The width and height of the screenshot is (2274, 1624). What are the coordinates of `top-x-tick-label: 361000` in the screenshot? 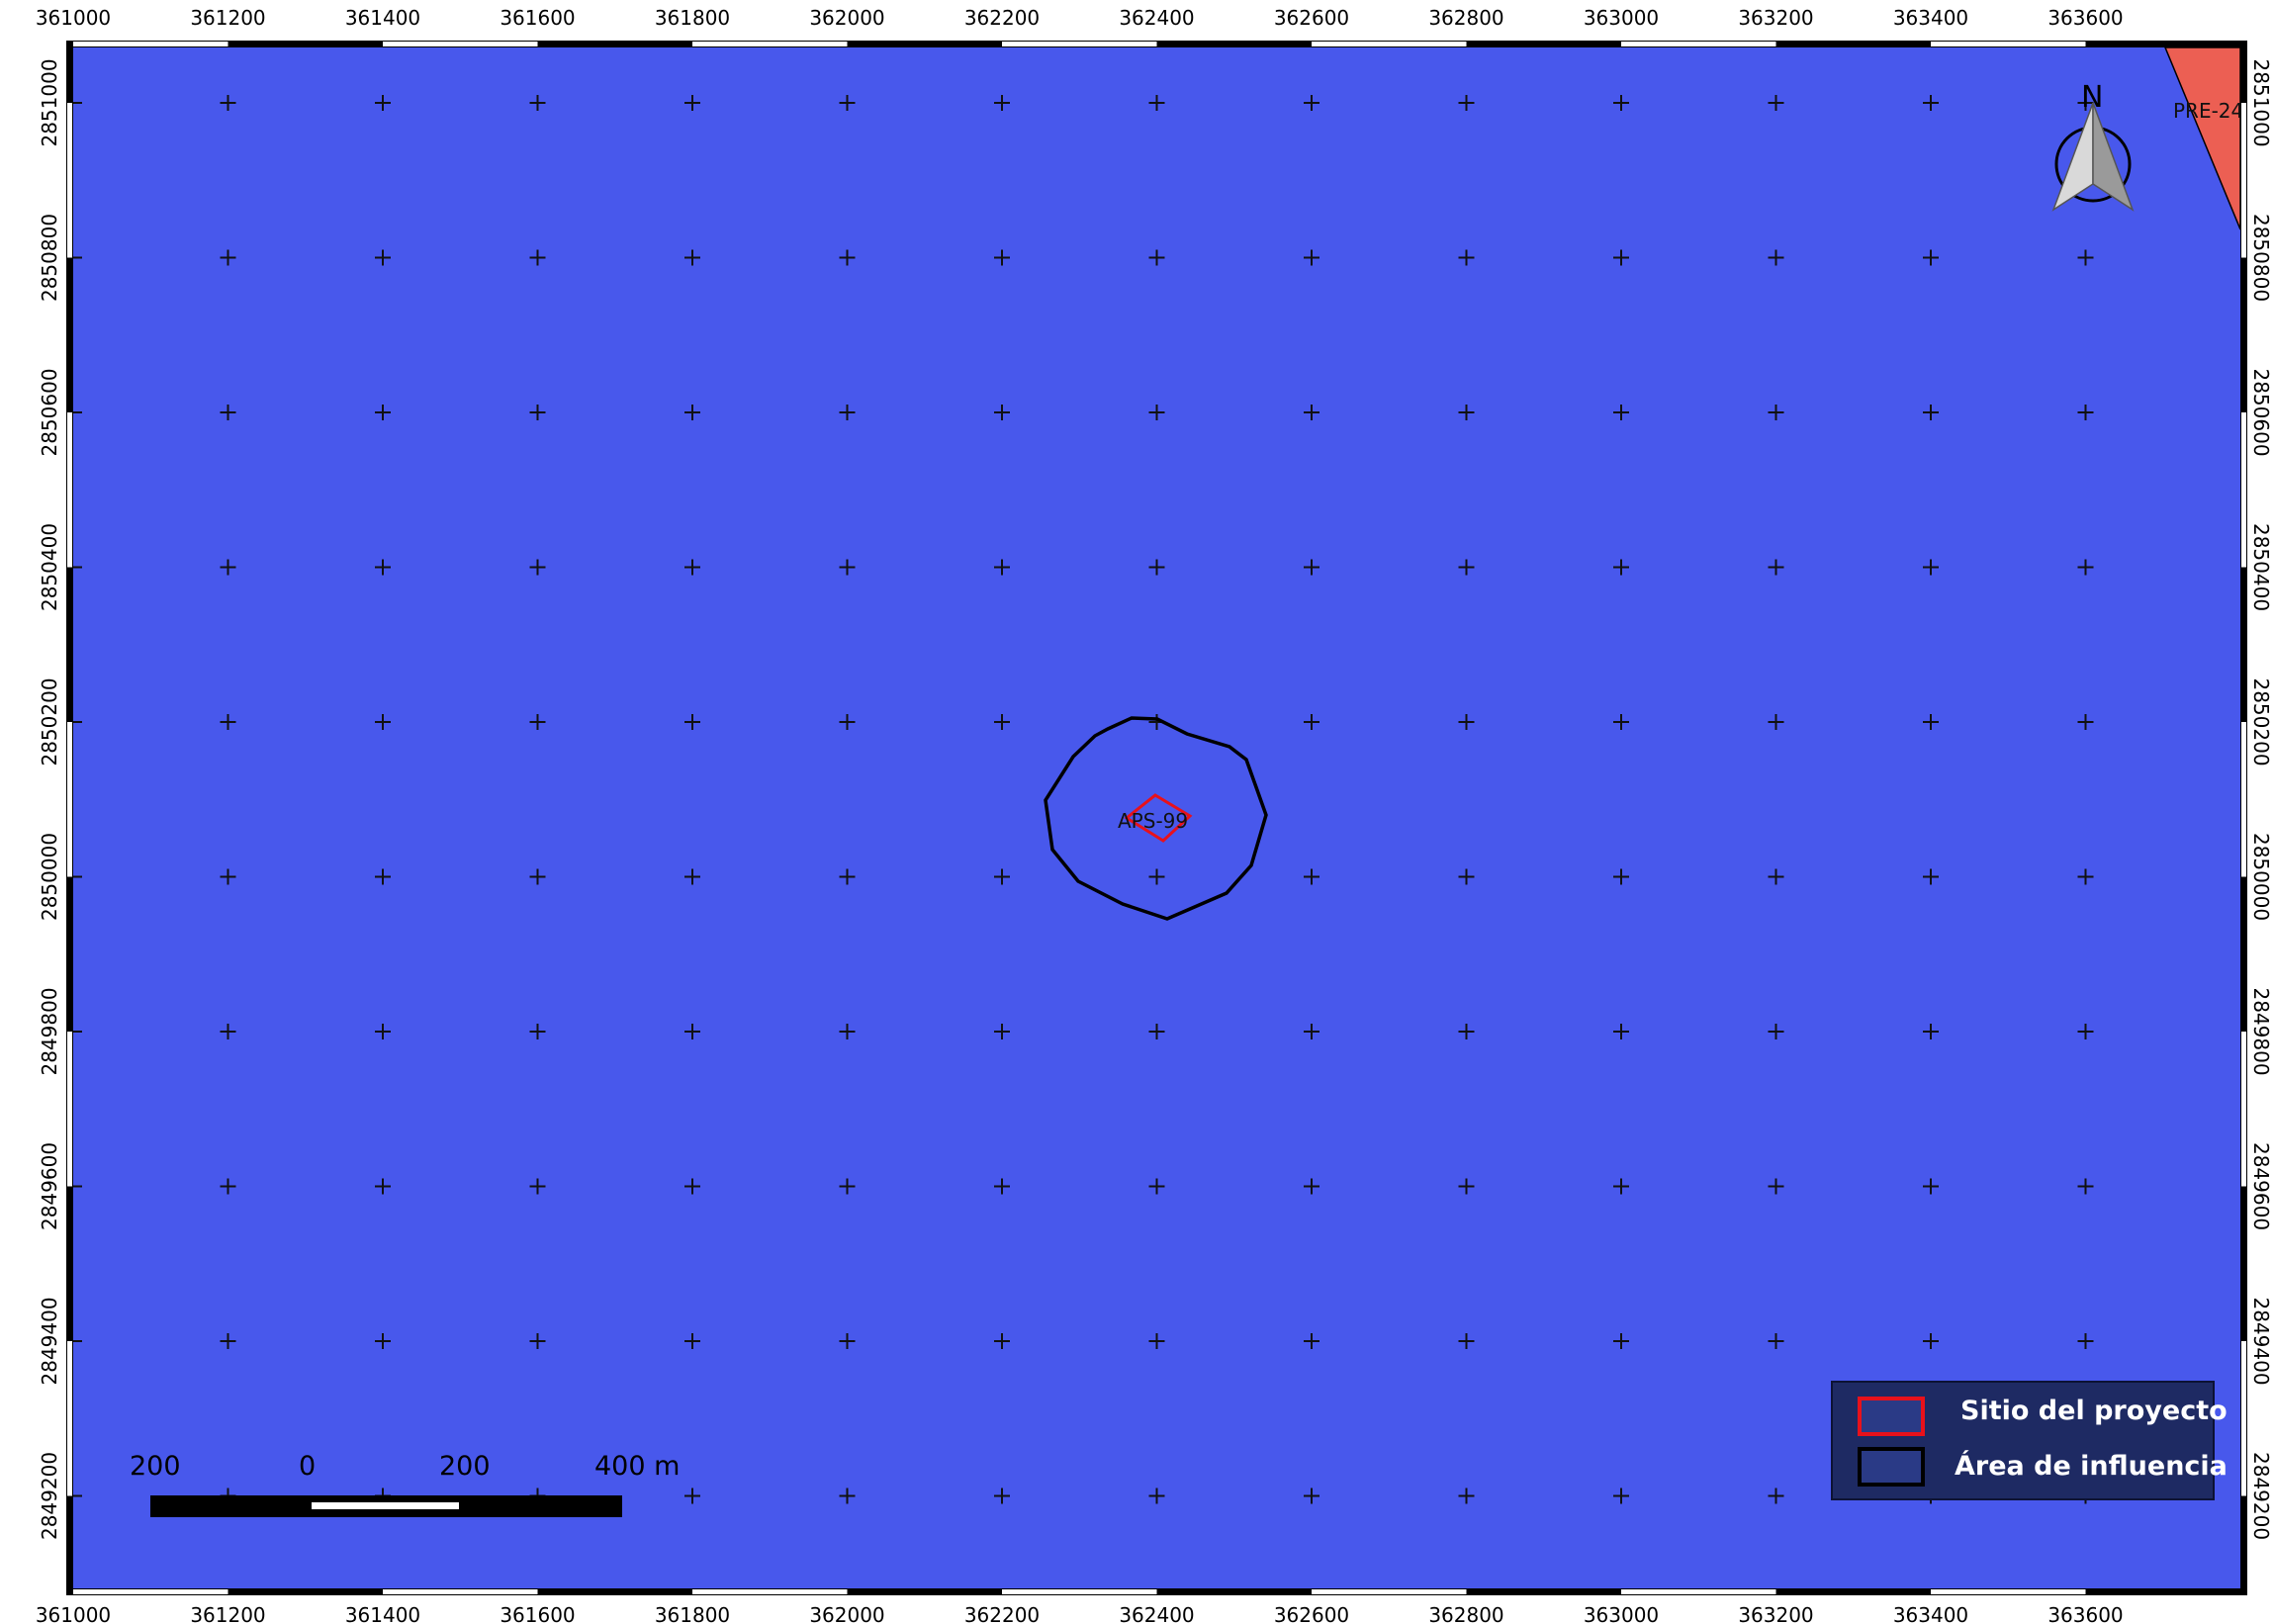 It's located at (73, 18).